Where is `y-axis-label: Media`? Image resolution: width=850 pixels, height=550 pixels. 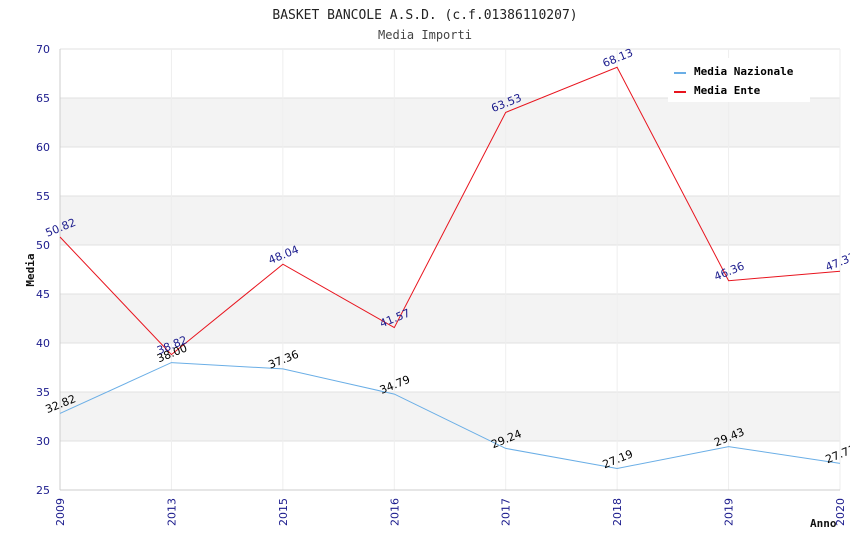 y-axis-label: Media is located at coordinates (30, 269).